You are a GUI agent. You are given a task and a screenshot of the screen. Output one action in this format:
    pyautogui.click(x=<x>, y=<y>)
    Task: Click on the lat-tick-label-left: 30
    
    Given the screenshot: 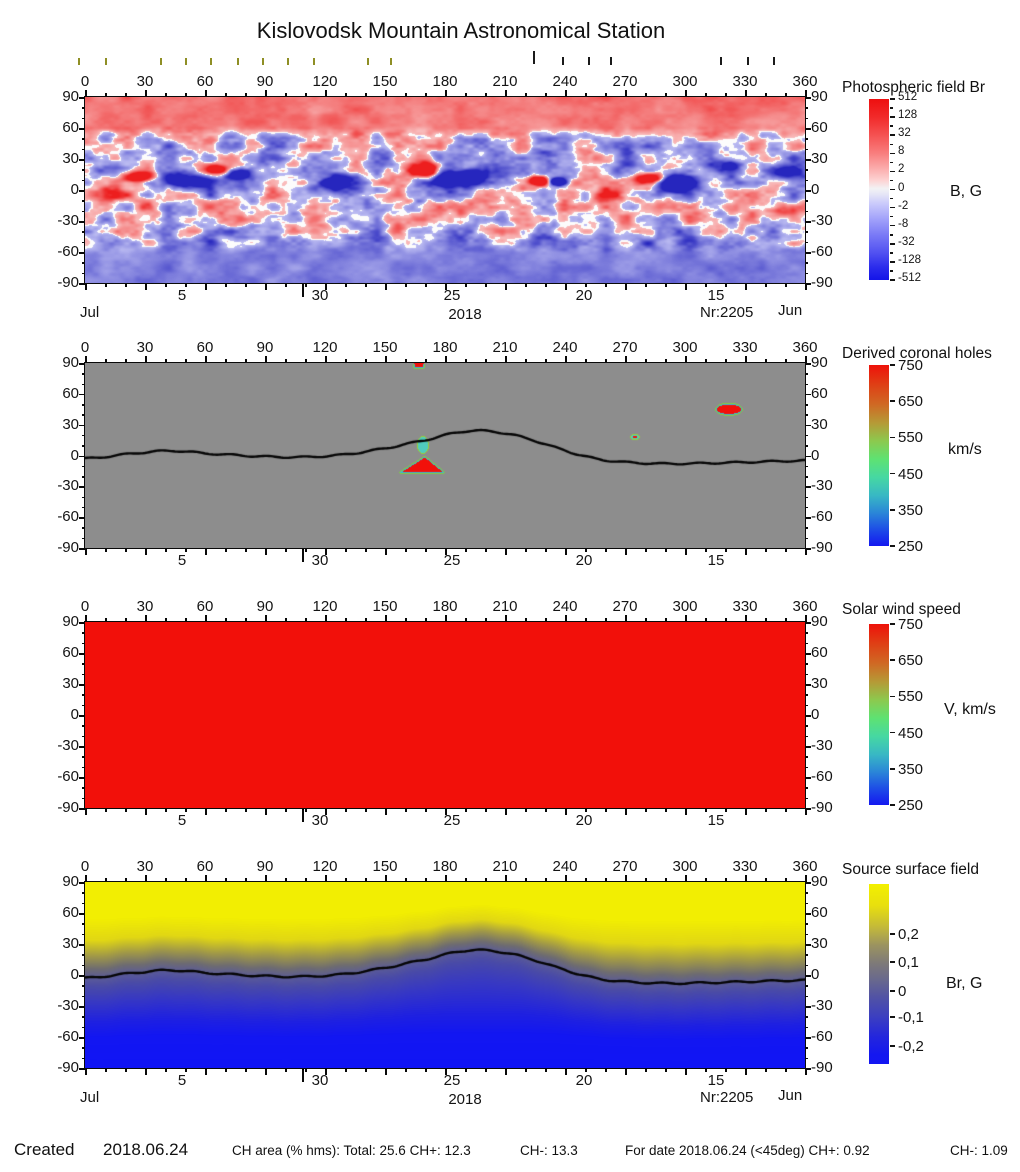 What is the action you would take?
    pyautogui.click(x=70, y=158)
    